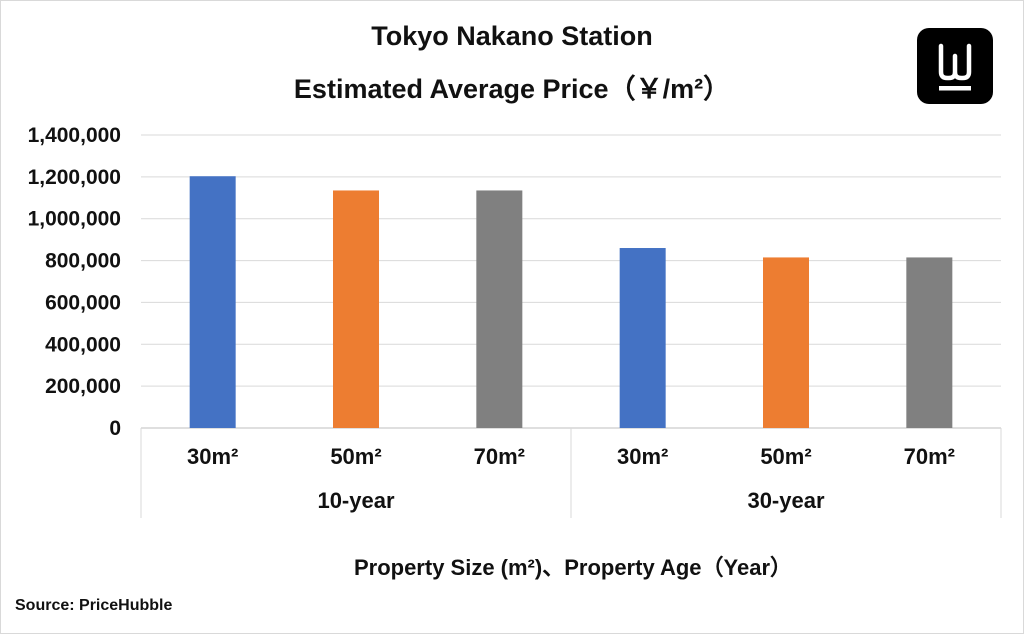  I want to click on y-tick-label: 1,400,000, so click(74, 135).